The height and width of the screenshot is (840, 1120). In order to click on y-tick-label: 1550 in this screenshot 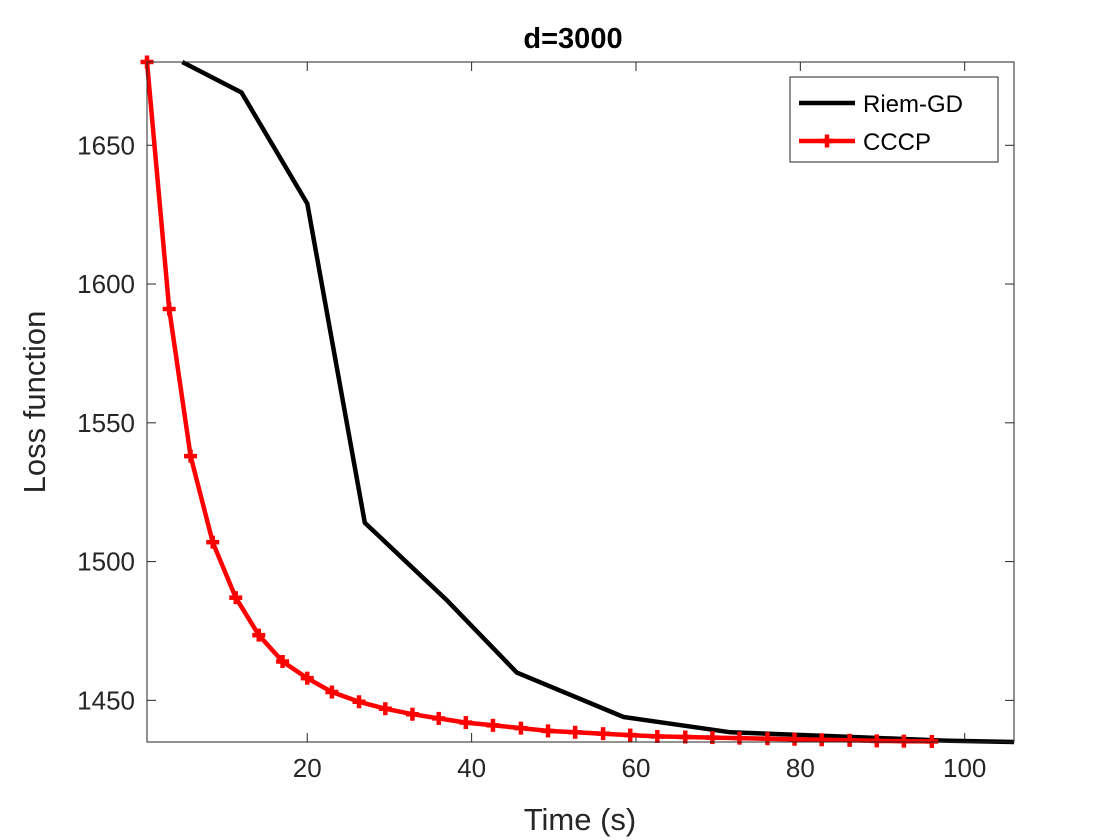, I will do `click(106, 423)`.